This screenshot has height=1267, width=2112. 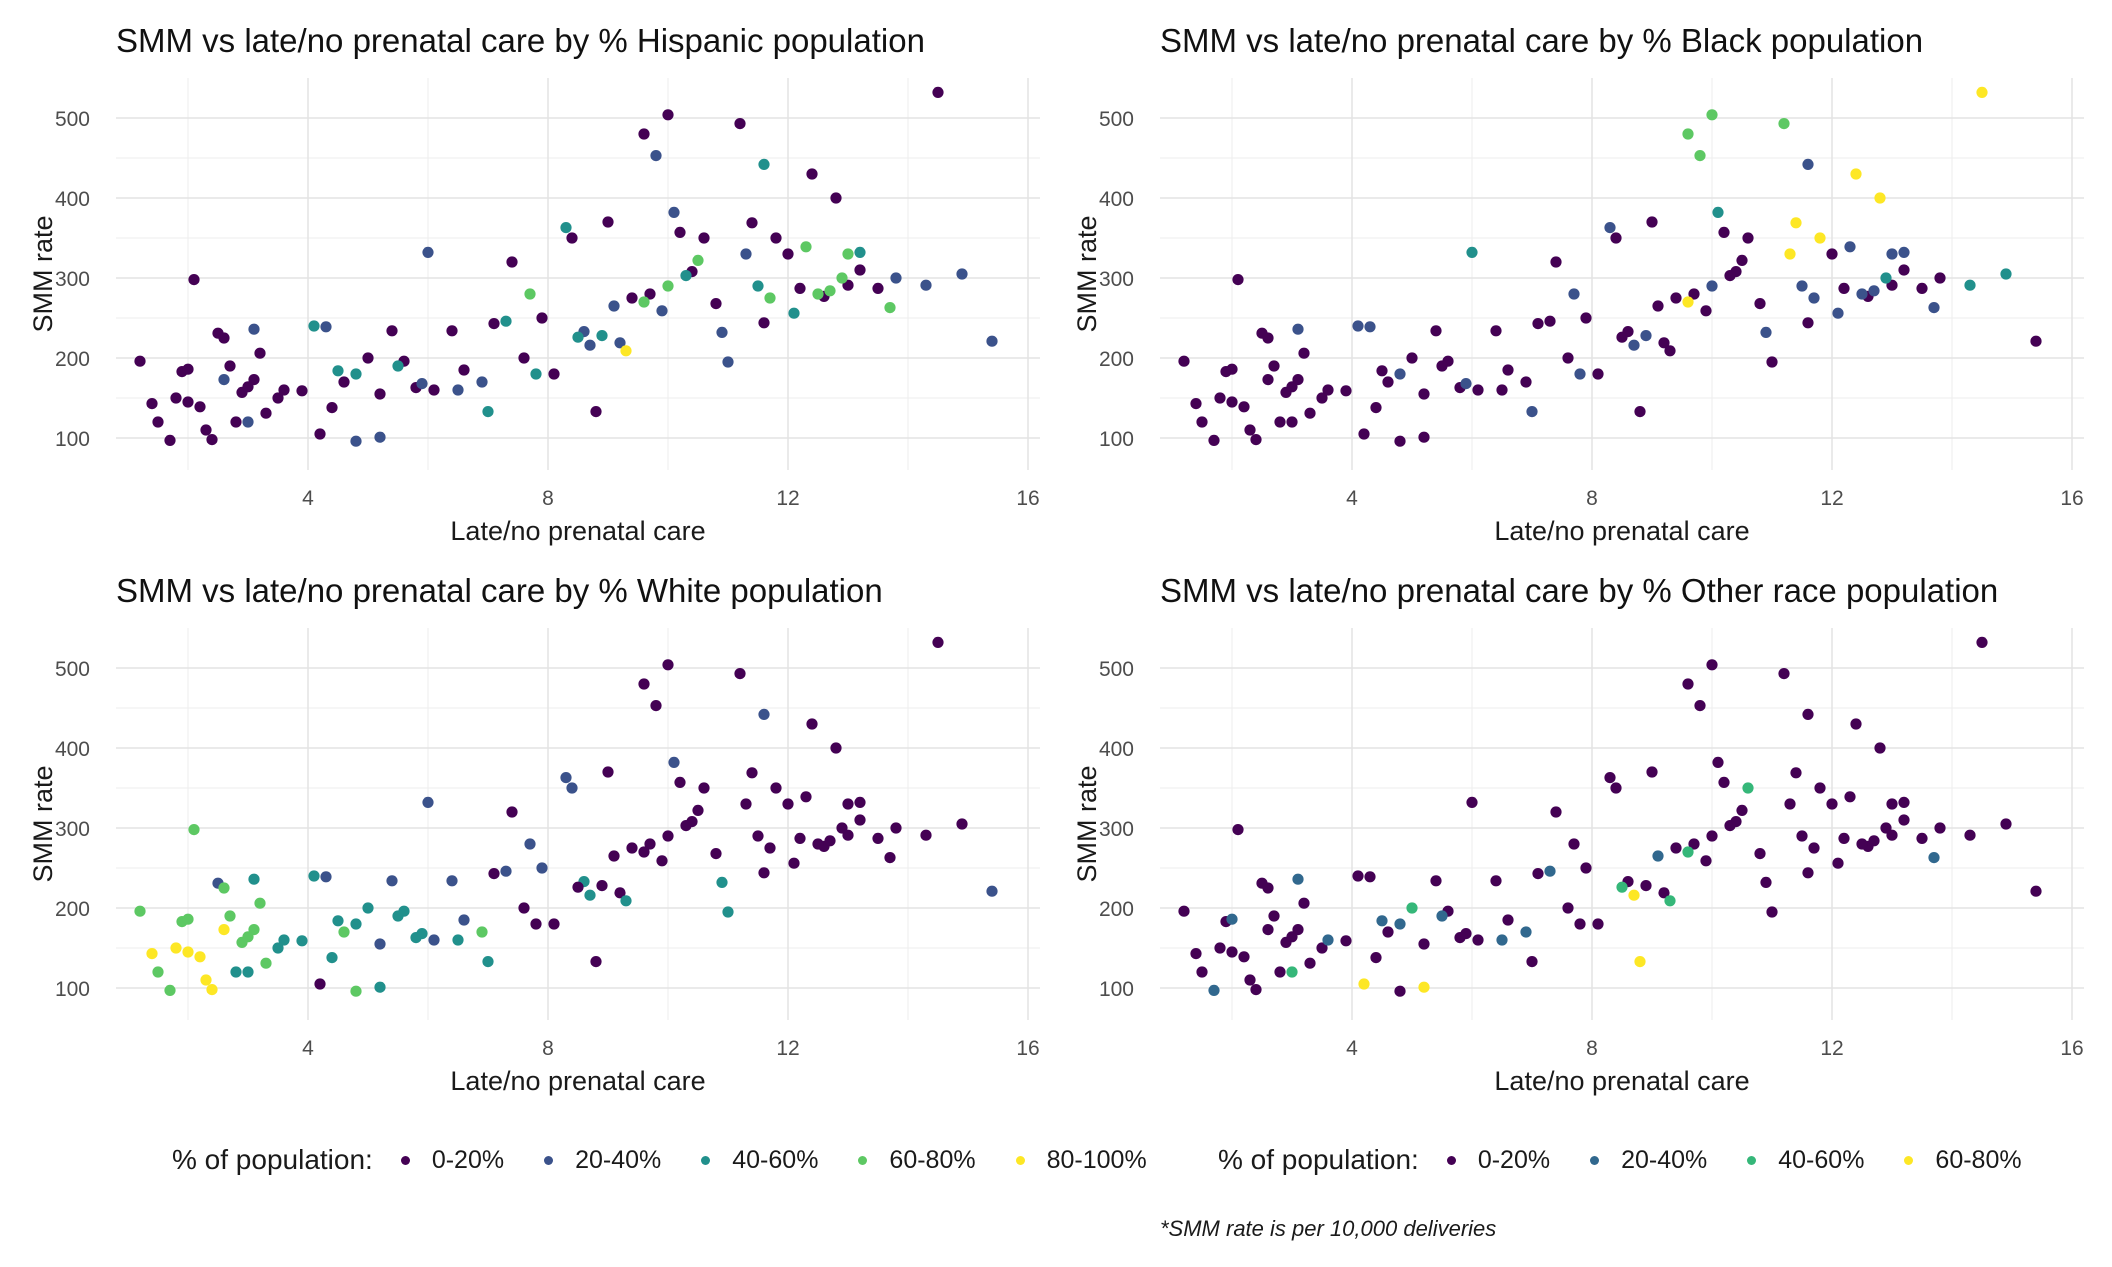 I want to click on legend-label: 20-40%, so click(x=1664, y=1159).